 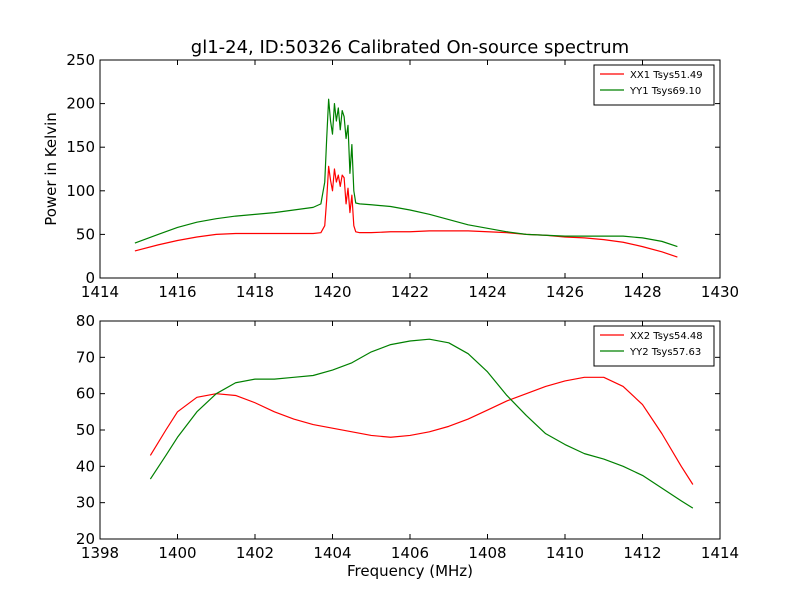 What do you see at coordinates (642, 553) in the screenshot?
I see `bottom-xtick-label: 1412` at bounding box center [642, 553].